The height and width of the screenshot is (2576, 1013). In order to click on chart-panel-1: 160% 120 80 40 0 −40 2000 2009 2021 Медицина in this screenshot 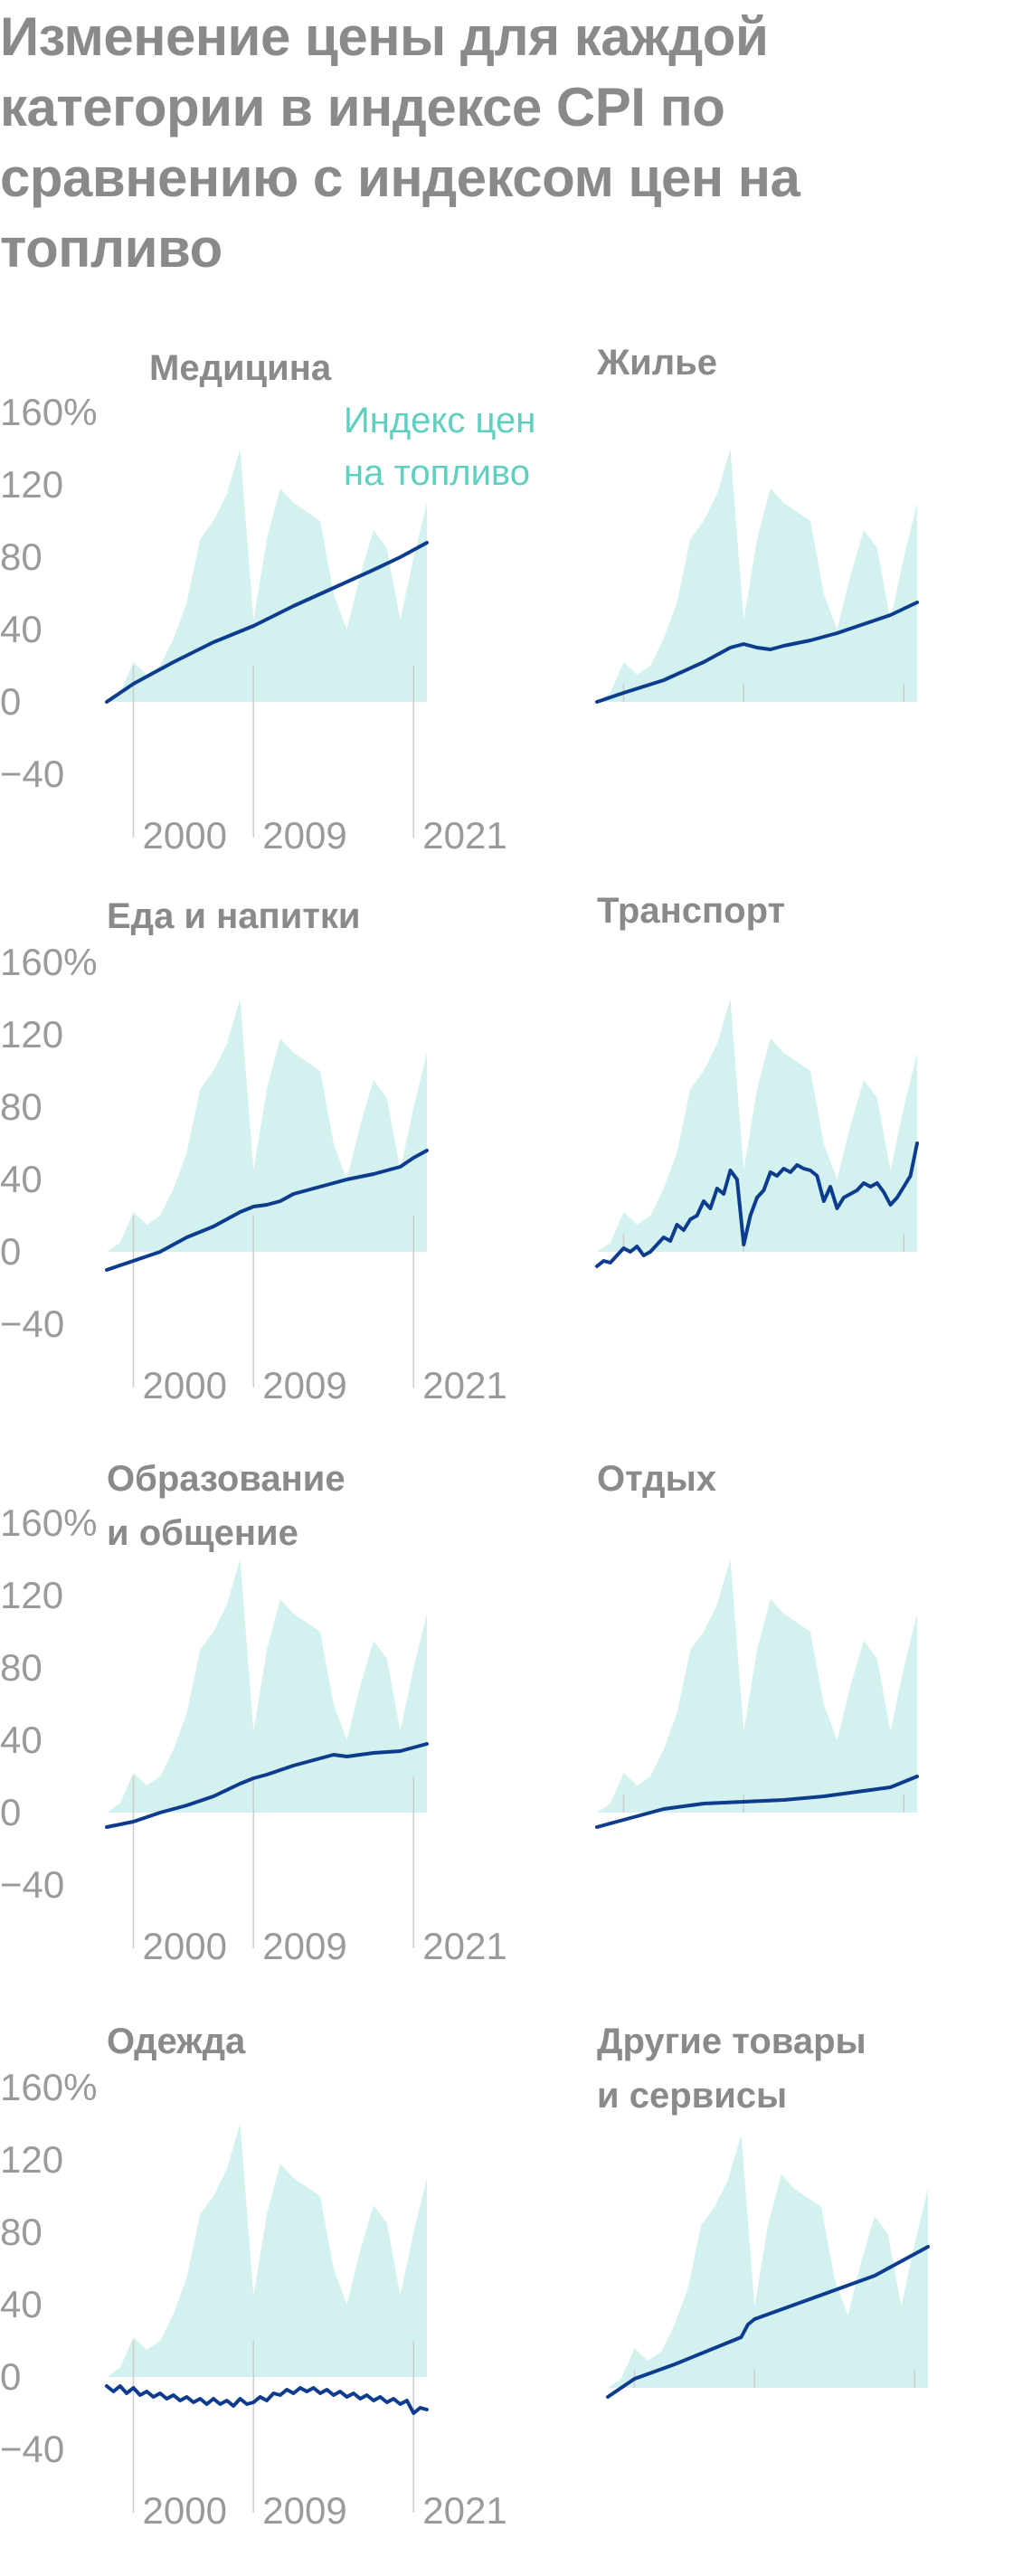, I will do `click(253, 602)`.